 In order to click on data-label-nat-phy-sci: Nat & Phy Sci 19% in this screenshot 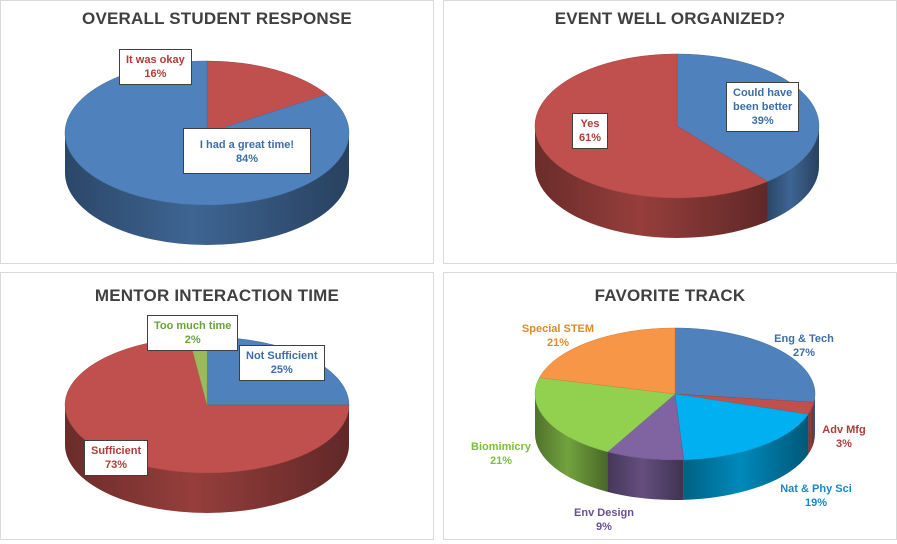, I will do `click(816, 496)`.